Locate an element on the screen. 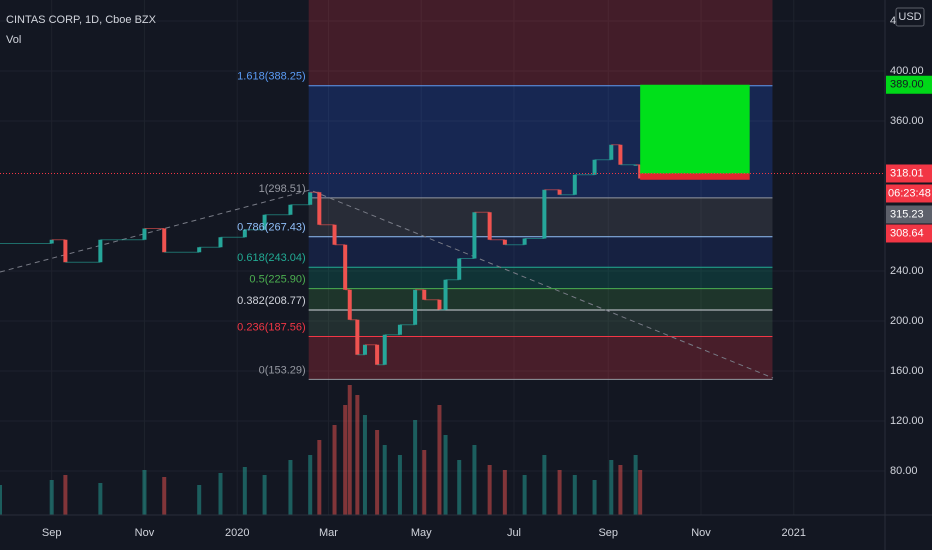 This screenshot has width=932, height=550. y-tick-label: 4 is located at coordinates (893, 21).